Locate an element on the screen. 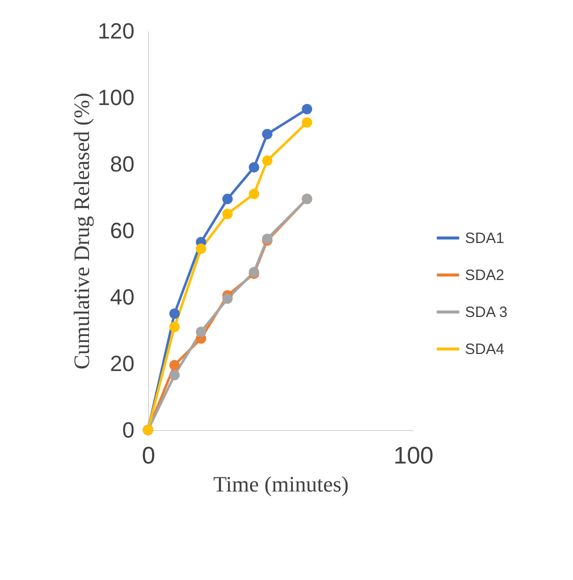  legend-label: SDA1 is located at coordinates (484, 238).